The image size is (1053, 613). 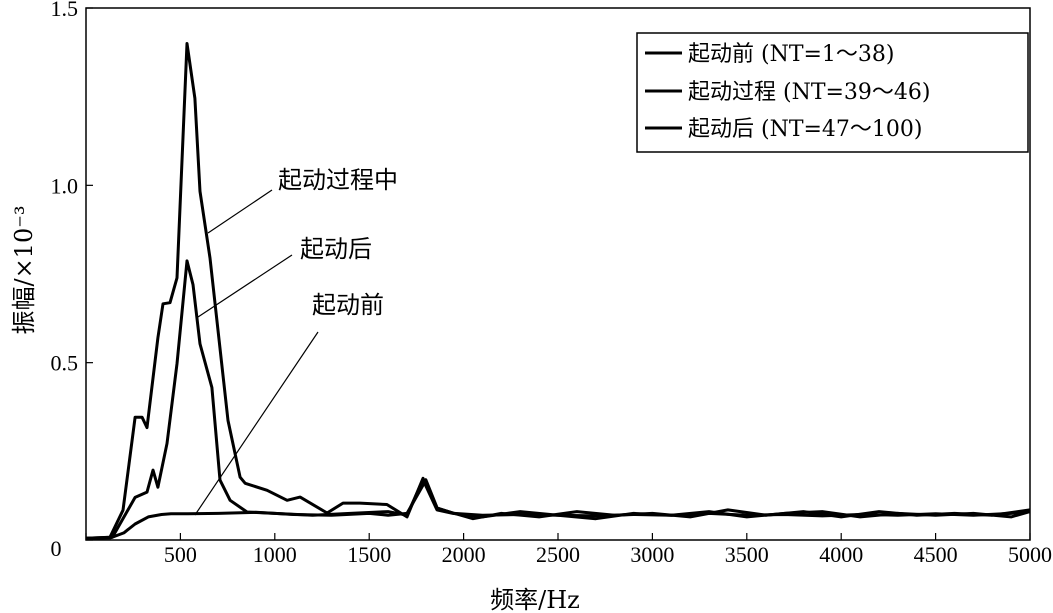 I want to click on x-tick-label: 4500, so click(x=936, y=554).